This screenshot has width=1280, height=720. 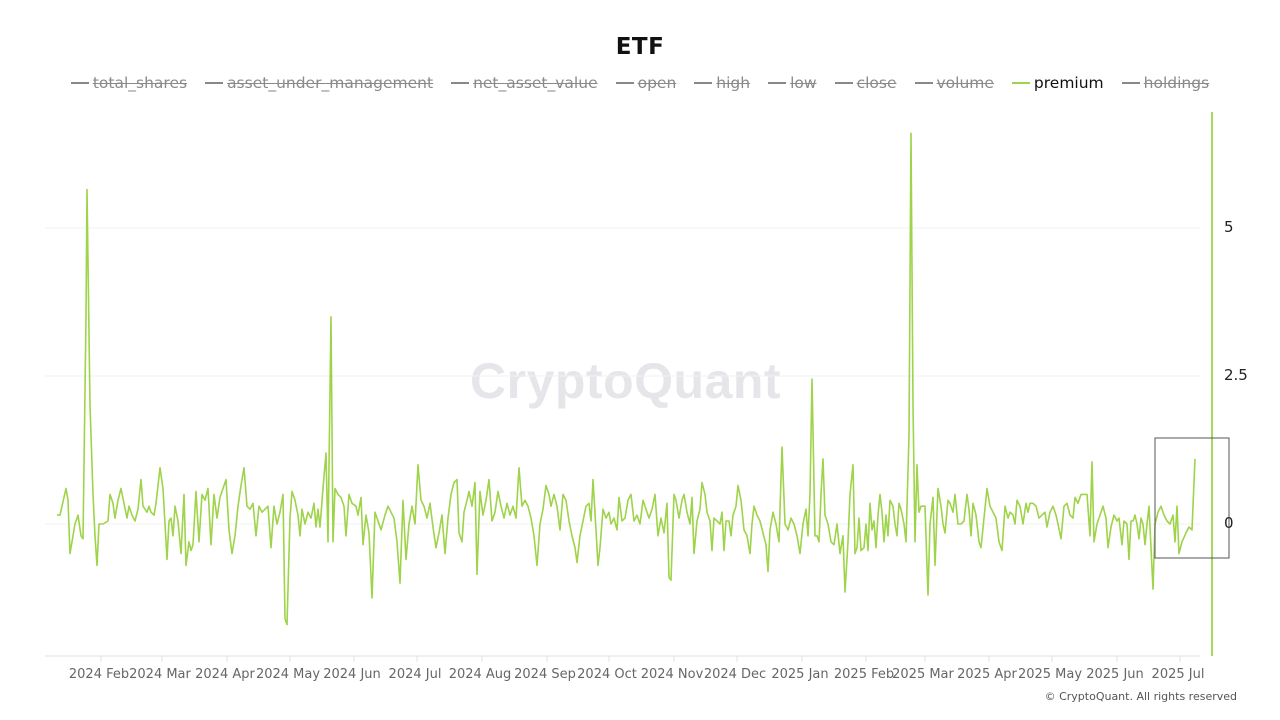 What do you see at coordinates (1115, 674) in the screenshot?
I see `x-tick-label: 2025 Jun` at bounding box center [1115, 674].